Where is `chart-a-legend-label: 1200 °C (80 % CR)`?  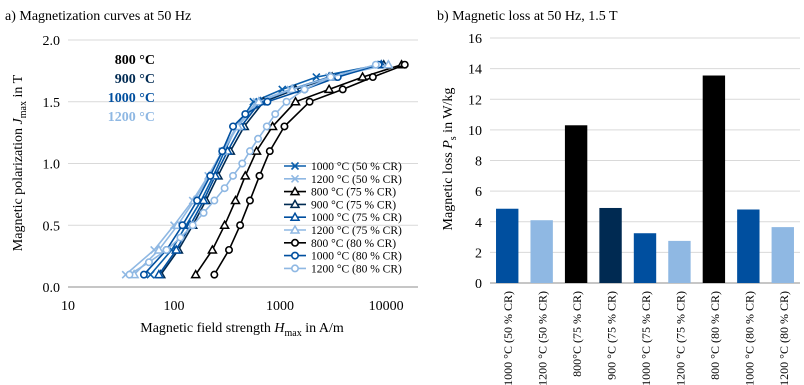
chart-a-legend-label: 1200 °C (80 % CR) is located at coordinates (356, 269).